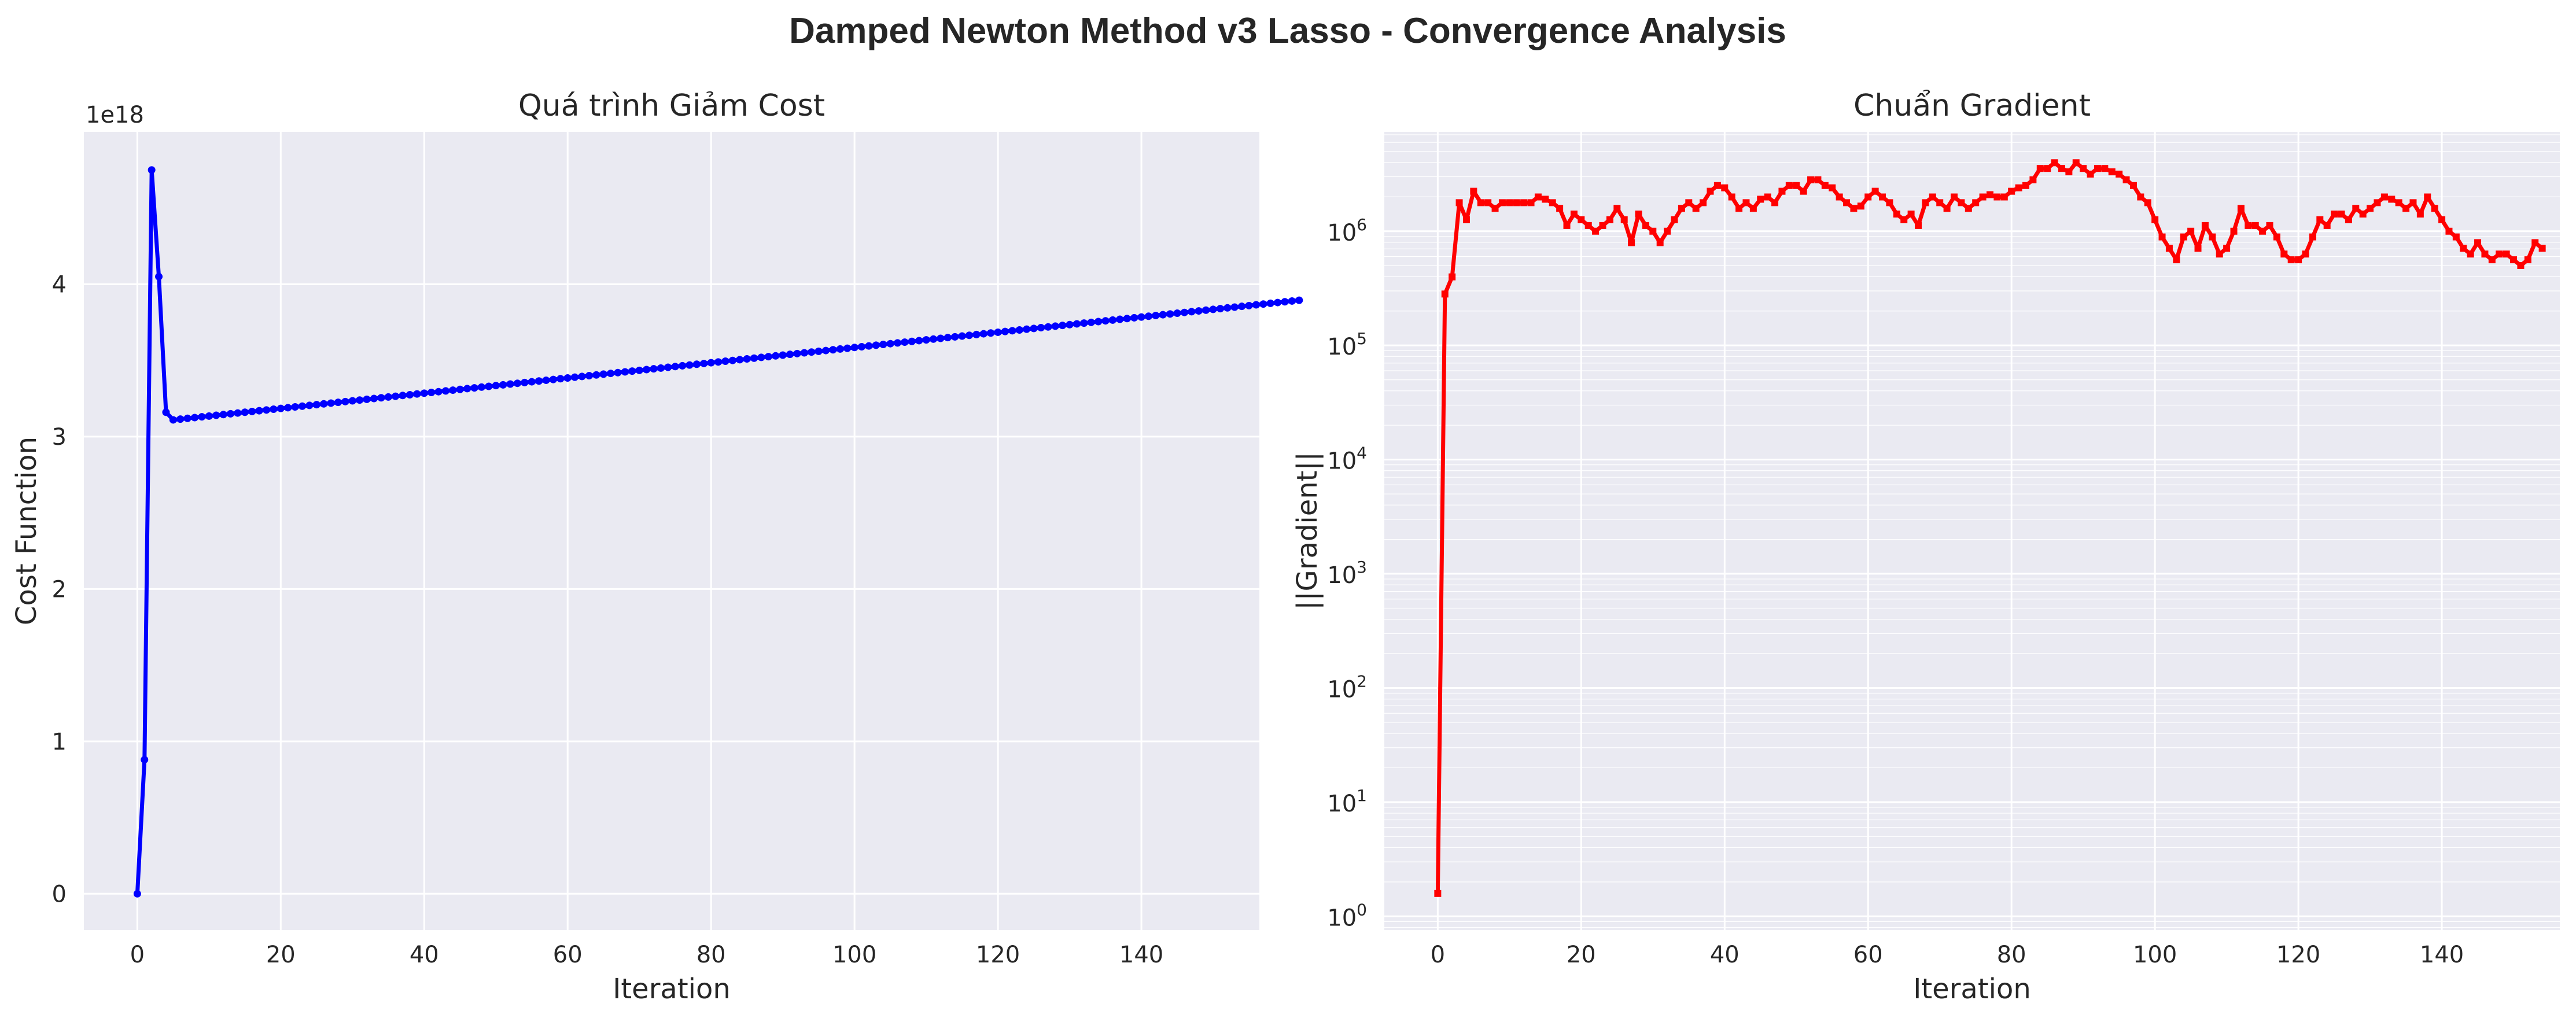  I want to click on cost-x-tick-label: 140, so click(1141, 955).